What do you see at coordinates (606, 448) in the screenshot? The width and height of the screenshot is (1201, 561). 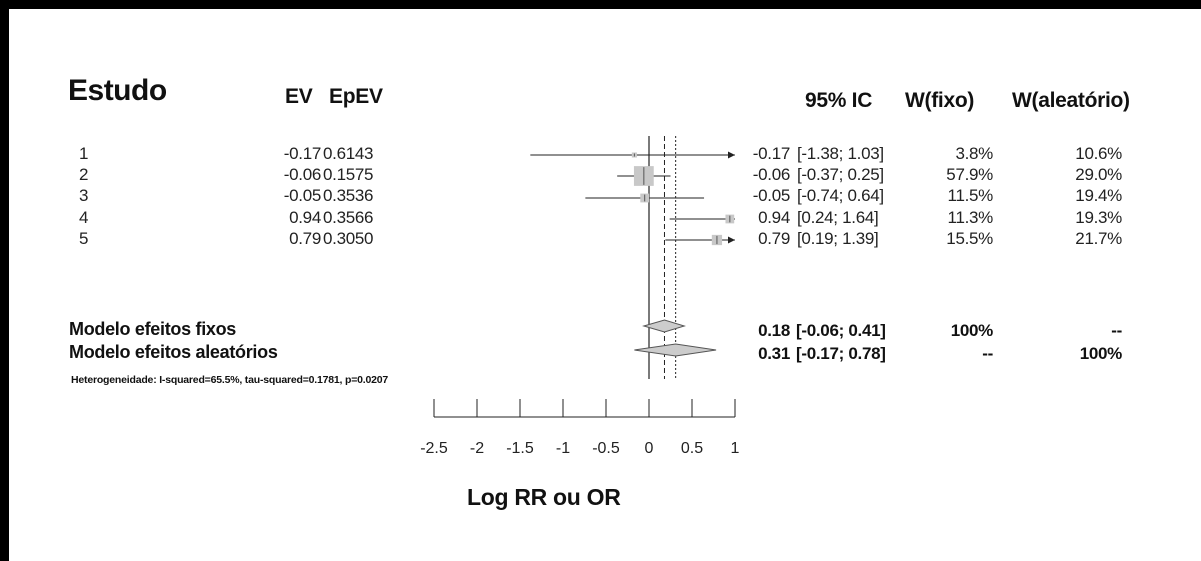 I see `x-tick-label: -0.5` at bounding box center [606, 448].